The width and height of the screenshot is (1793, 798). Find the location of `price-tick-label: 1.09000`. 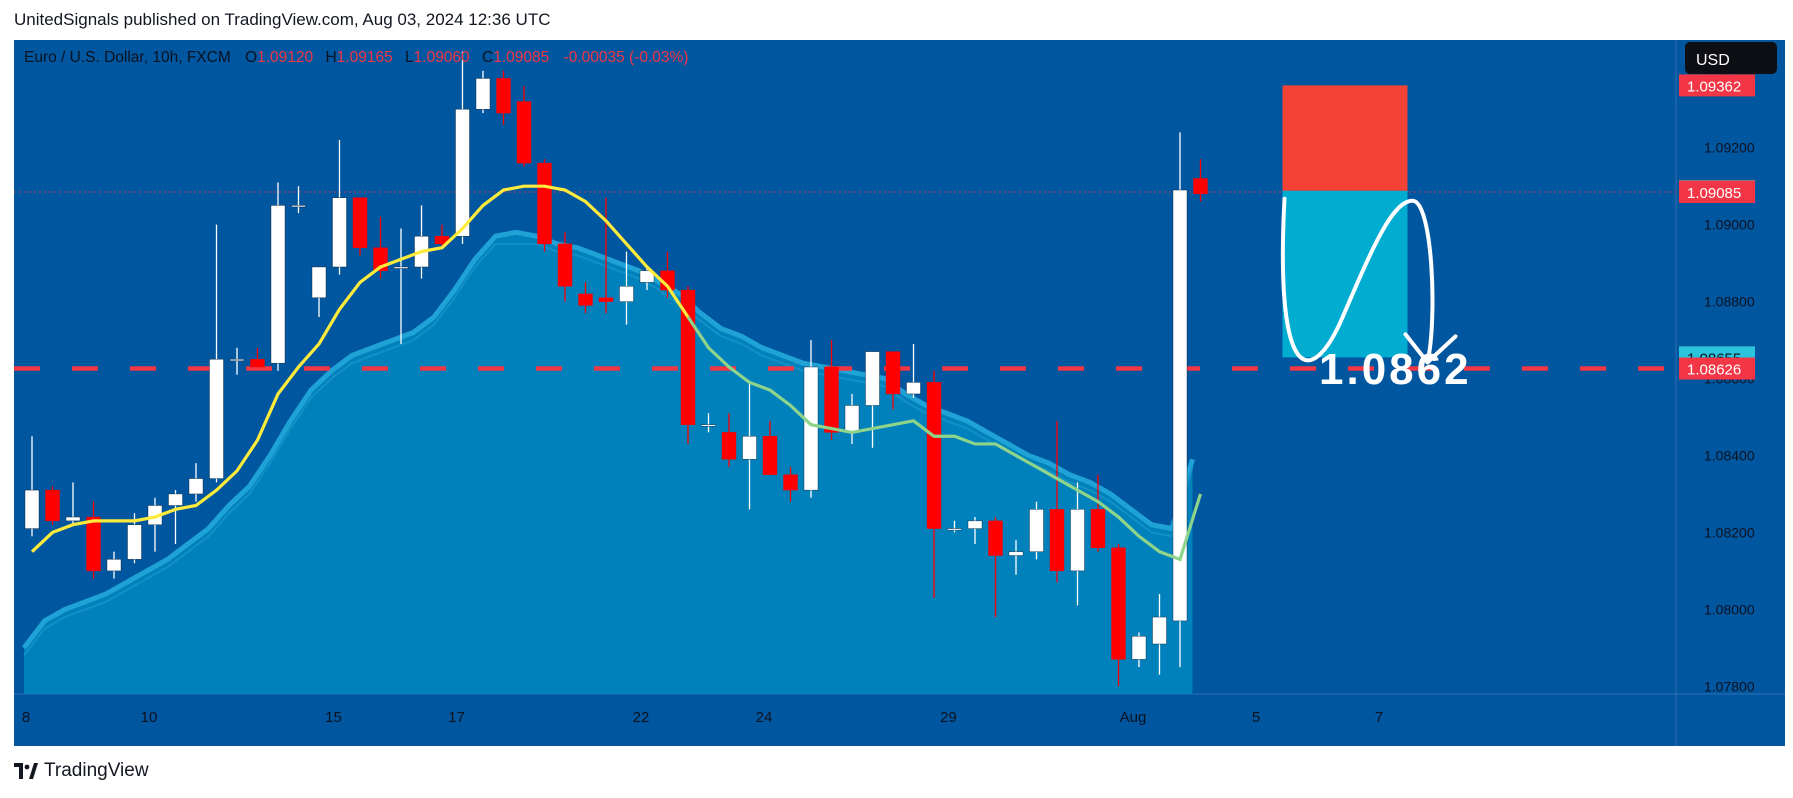

price-tick-label: 1.09000 is located at coordinates (1729, 225).